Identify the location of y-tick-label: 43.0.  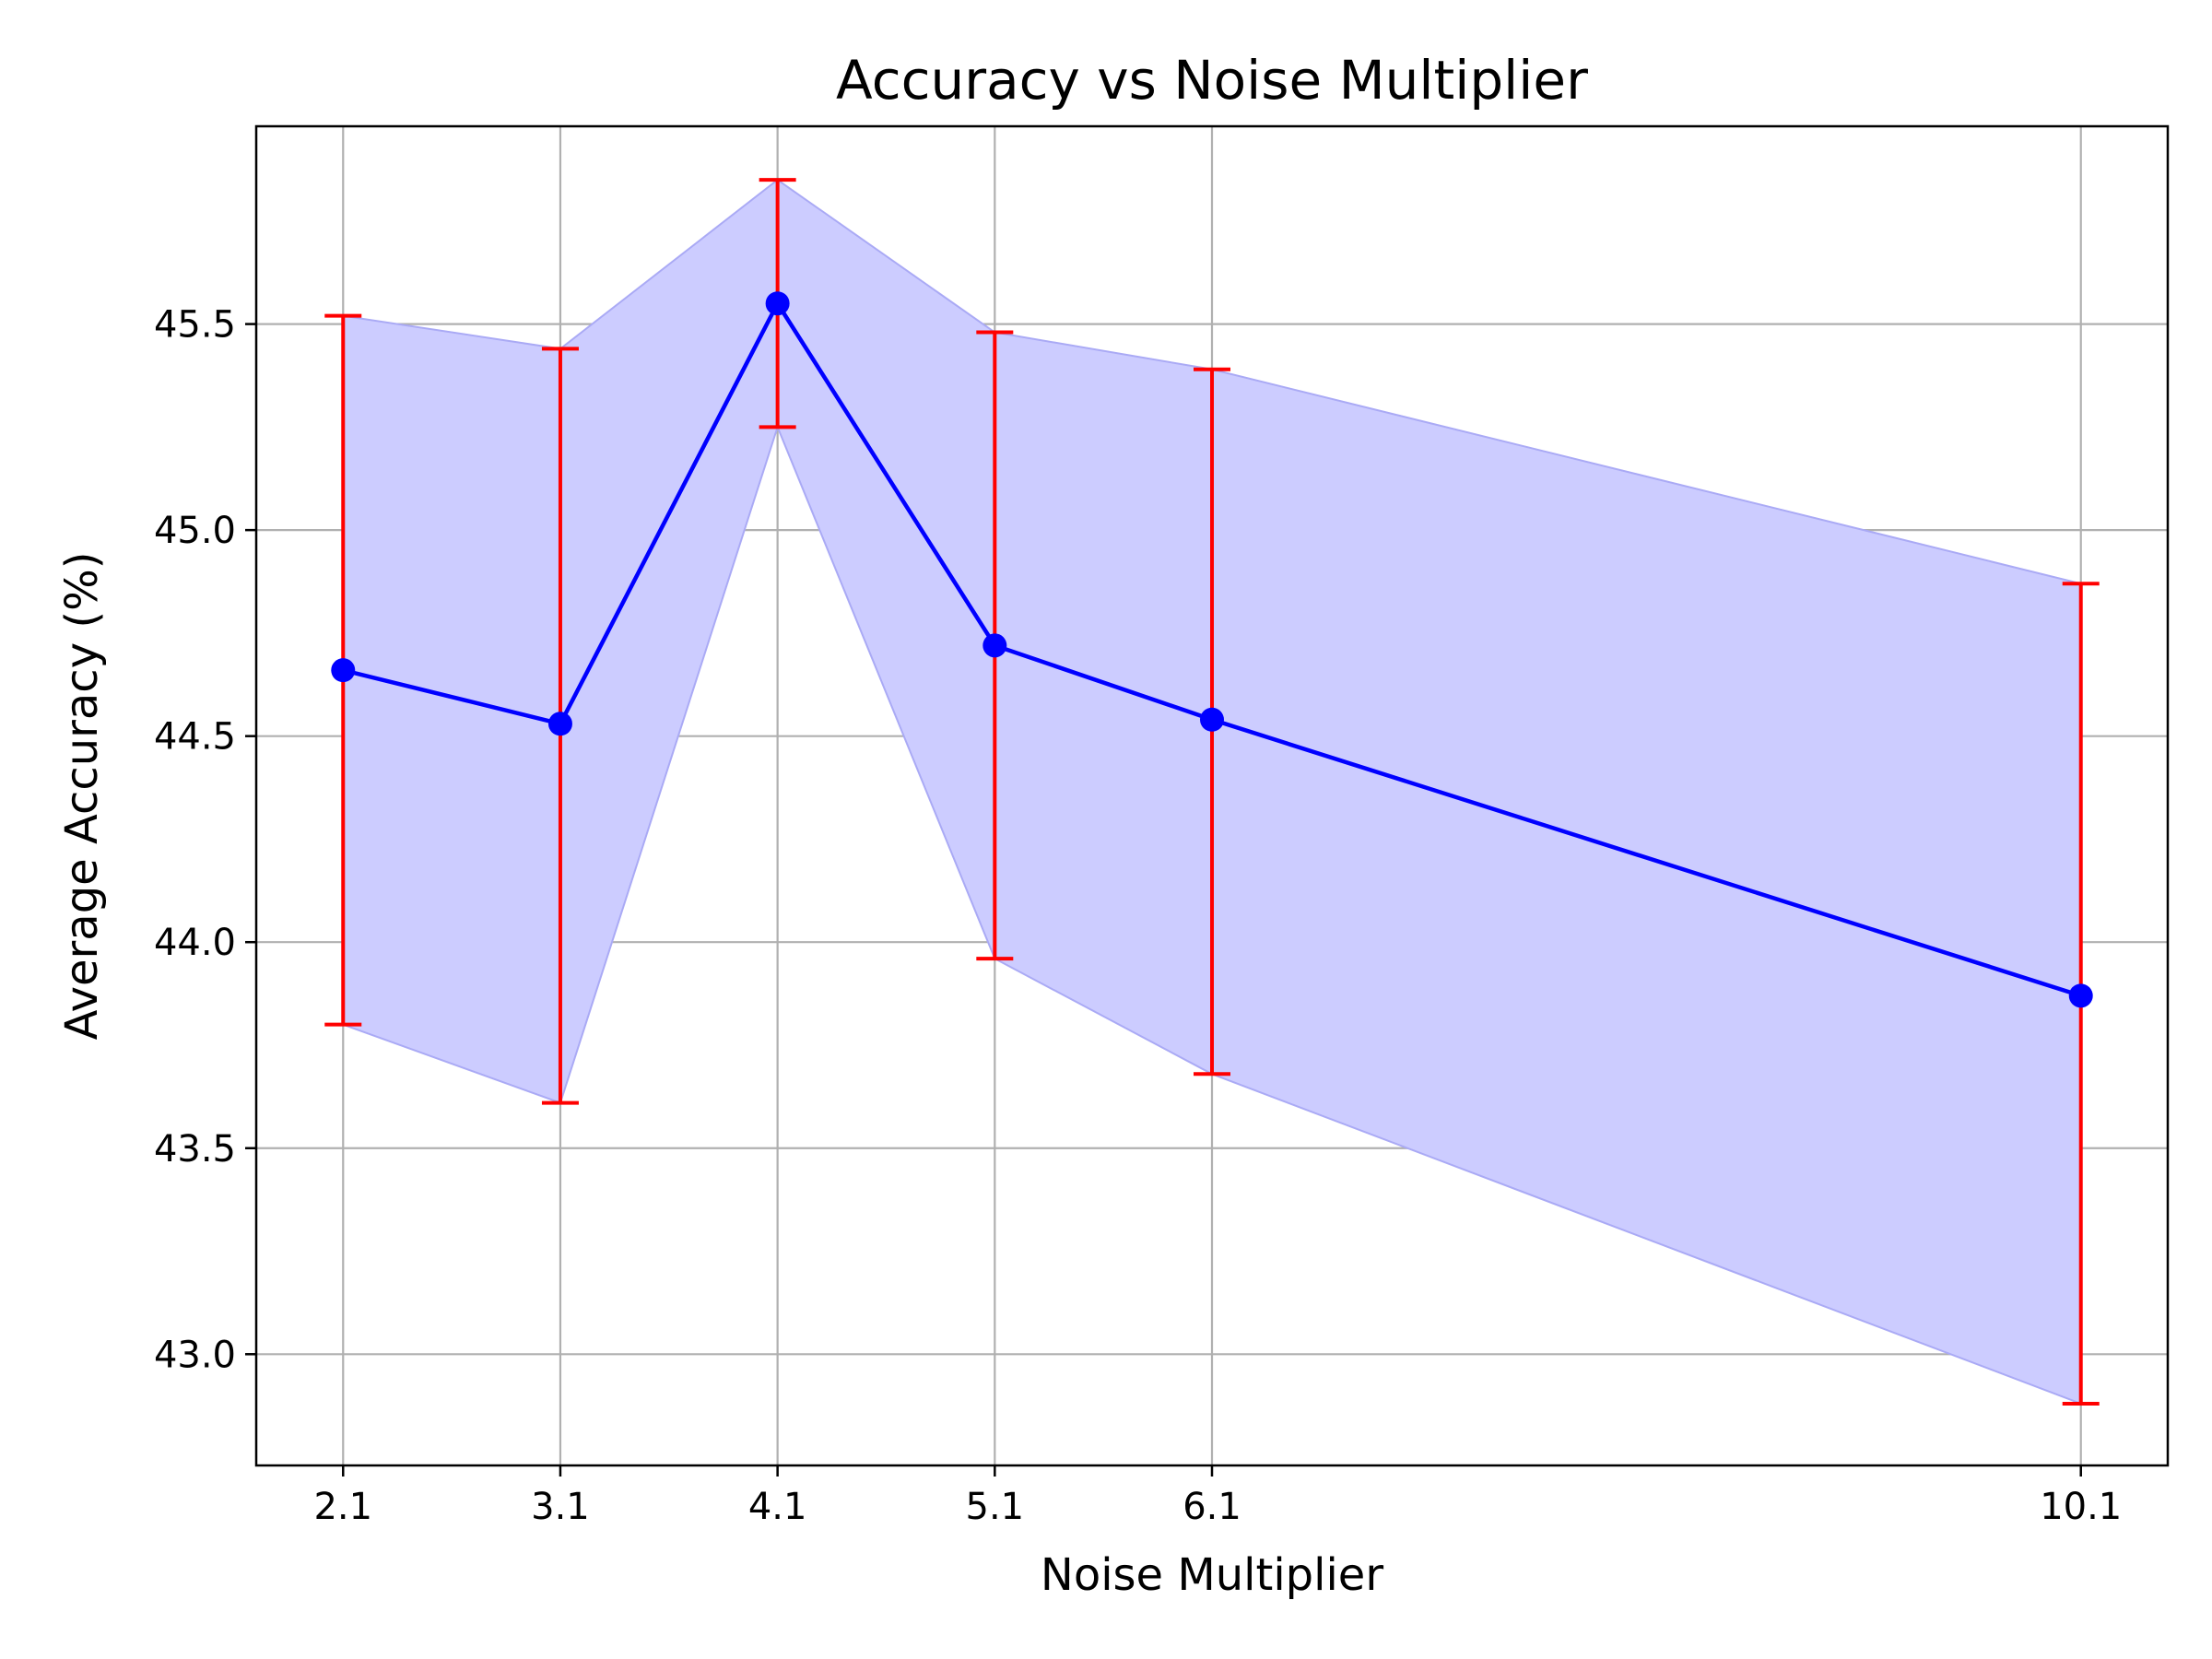
(195, 1355).